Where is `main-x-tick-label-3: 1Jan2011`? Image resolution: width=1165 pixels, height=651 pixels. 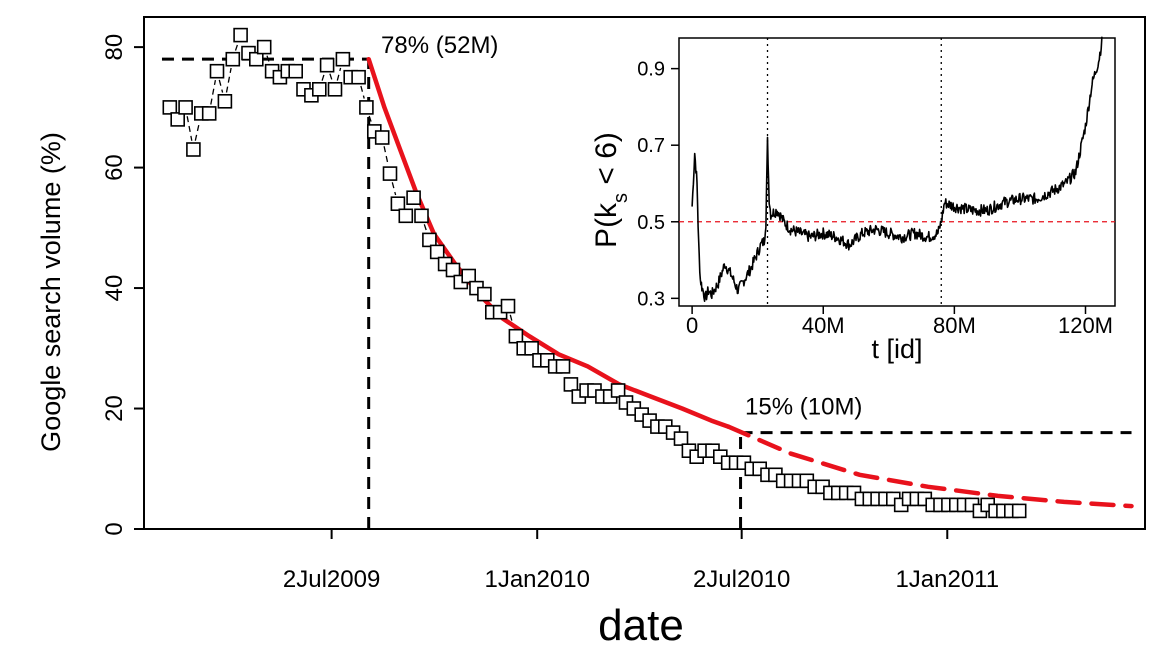
main-x-tick-label-3: 1Jan2011 is located at coordinates (947, 579).